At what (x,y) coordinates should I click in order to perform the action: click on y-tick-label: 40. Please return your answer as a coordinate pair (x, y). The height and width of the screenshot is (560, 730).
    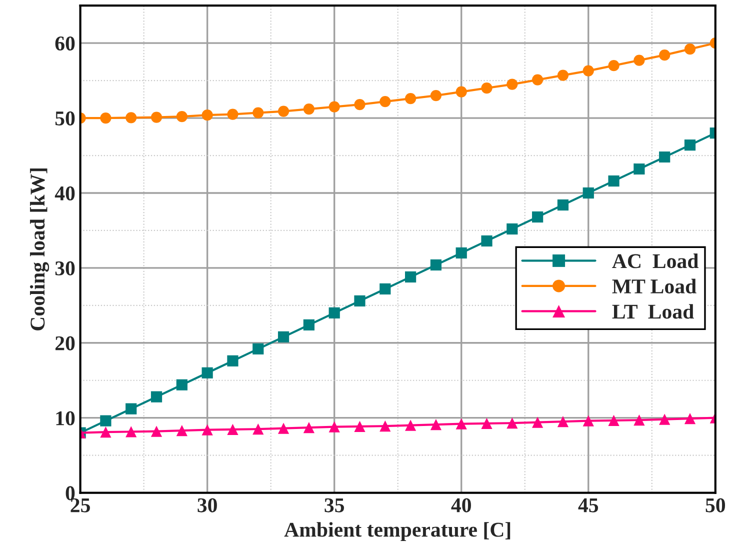
    Looking at the image, I should click on (64, 193).